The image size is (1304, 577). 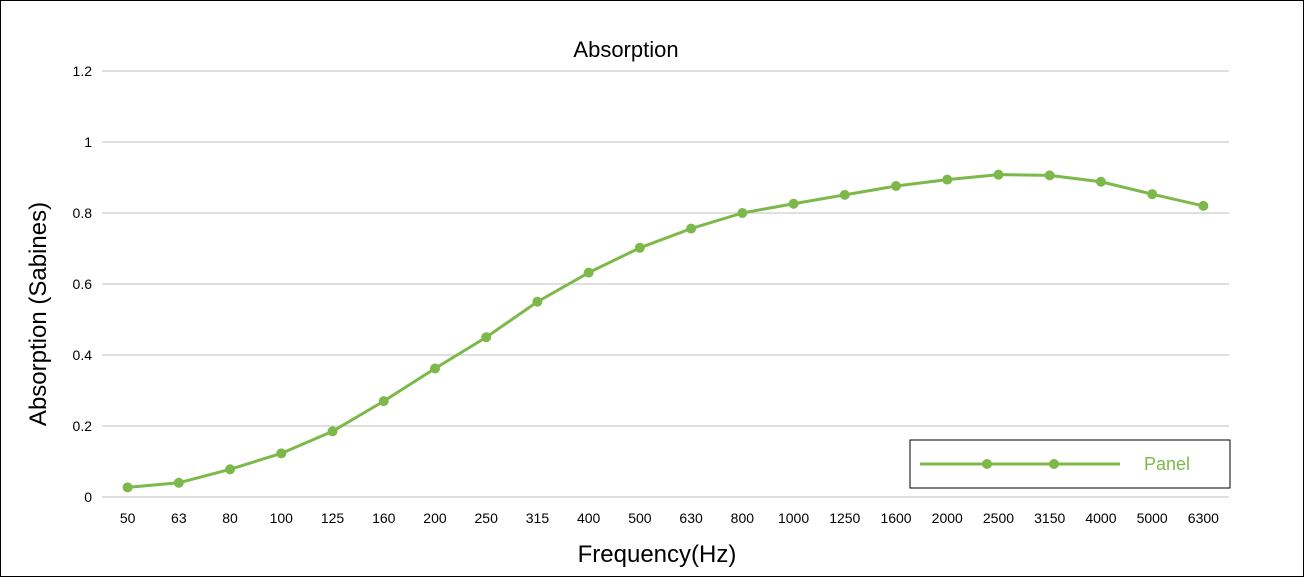 I want to click on x-tick-label: 630, so click(x=691, y=518).